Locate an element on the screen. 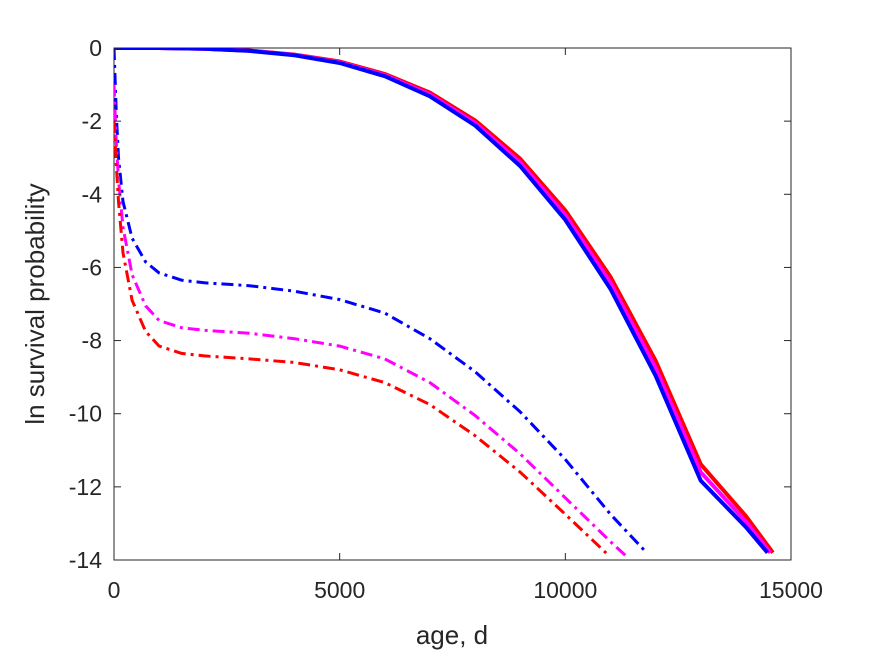 This screenshot has height=656, width=875. y-tick-label: -4 is located at coordinates (92, 194).